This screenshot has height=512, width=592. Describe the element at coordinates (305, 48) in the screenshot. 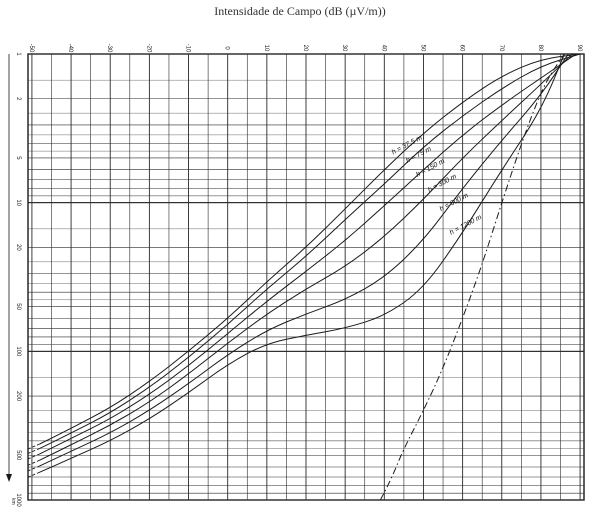

I see `x-tick-label: 20` at that location.